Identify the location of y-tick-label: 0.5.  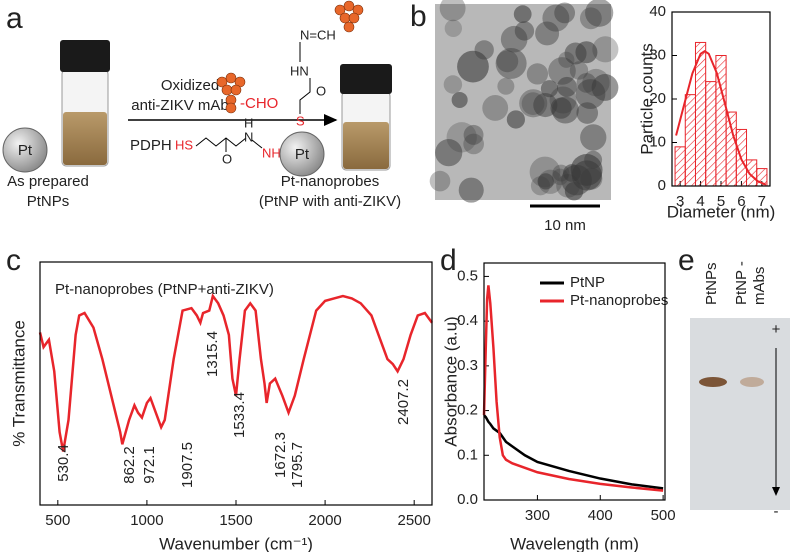
(467, 275).